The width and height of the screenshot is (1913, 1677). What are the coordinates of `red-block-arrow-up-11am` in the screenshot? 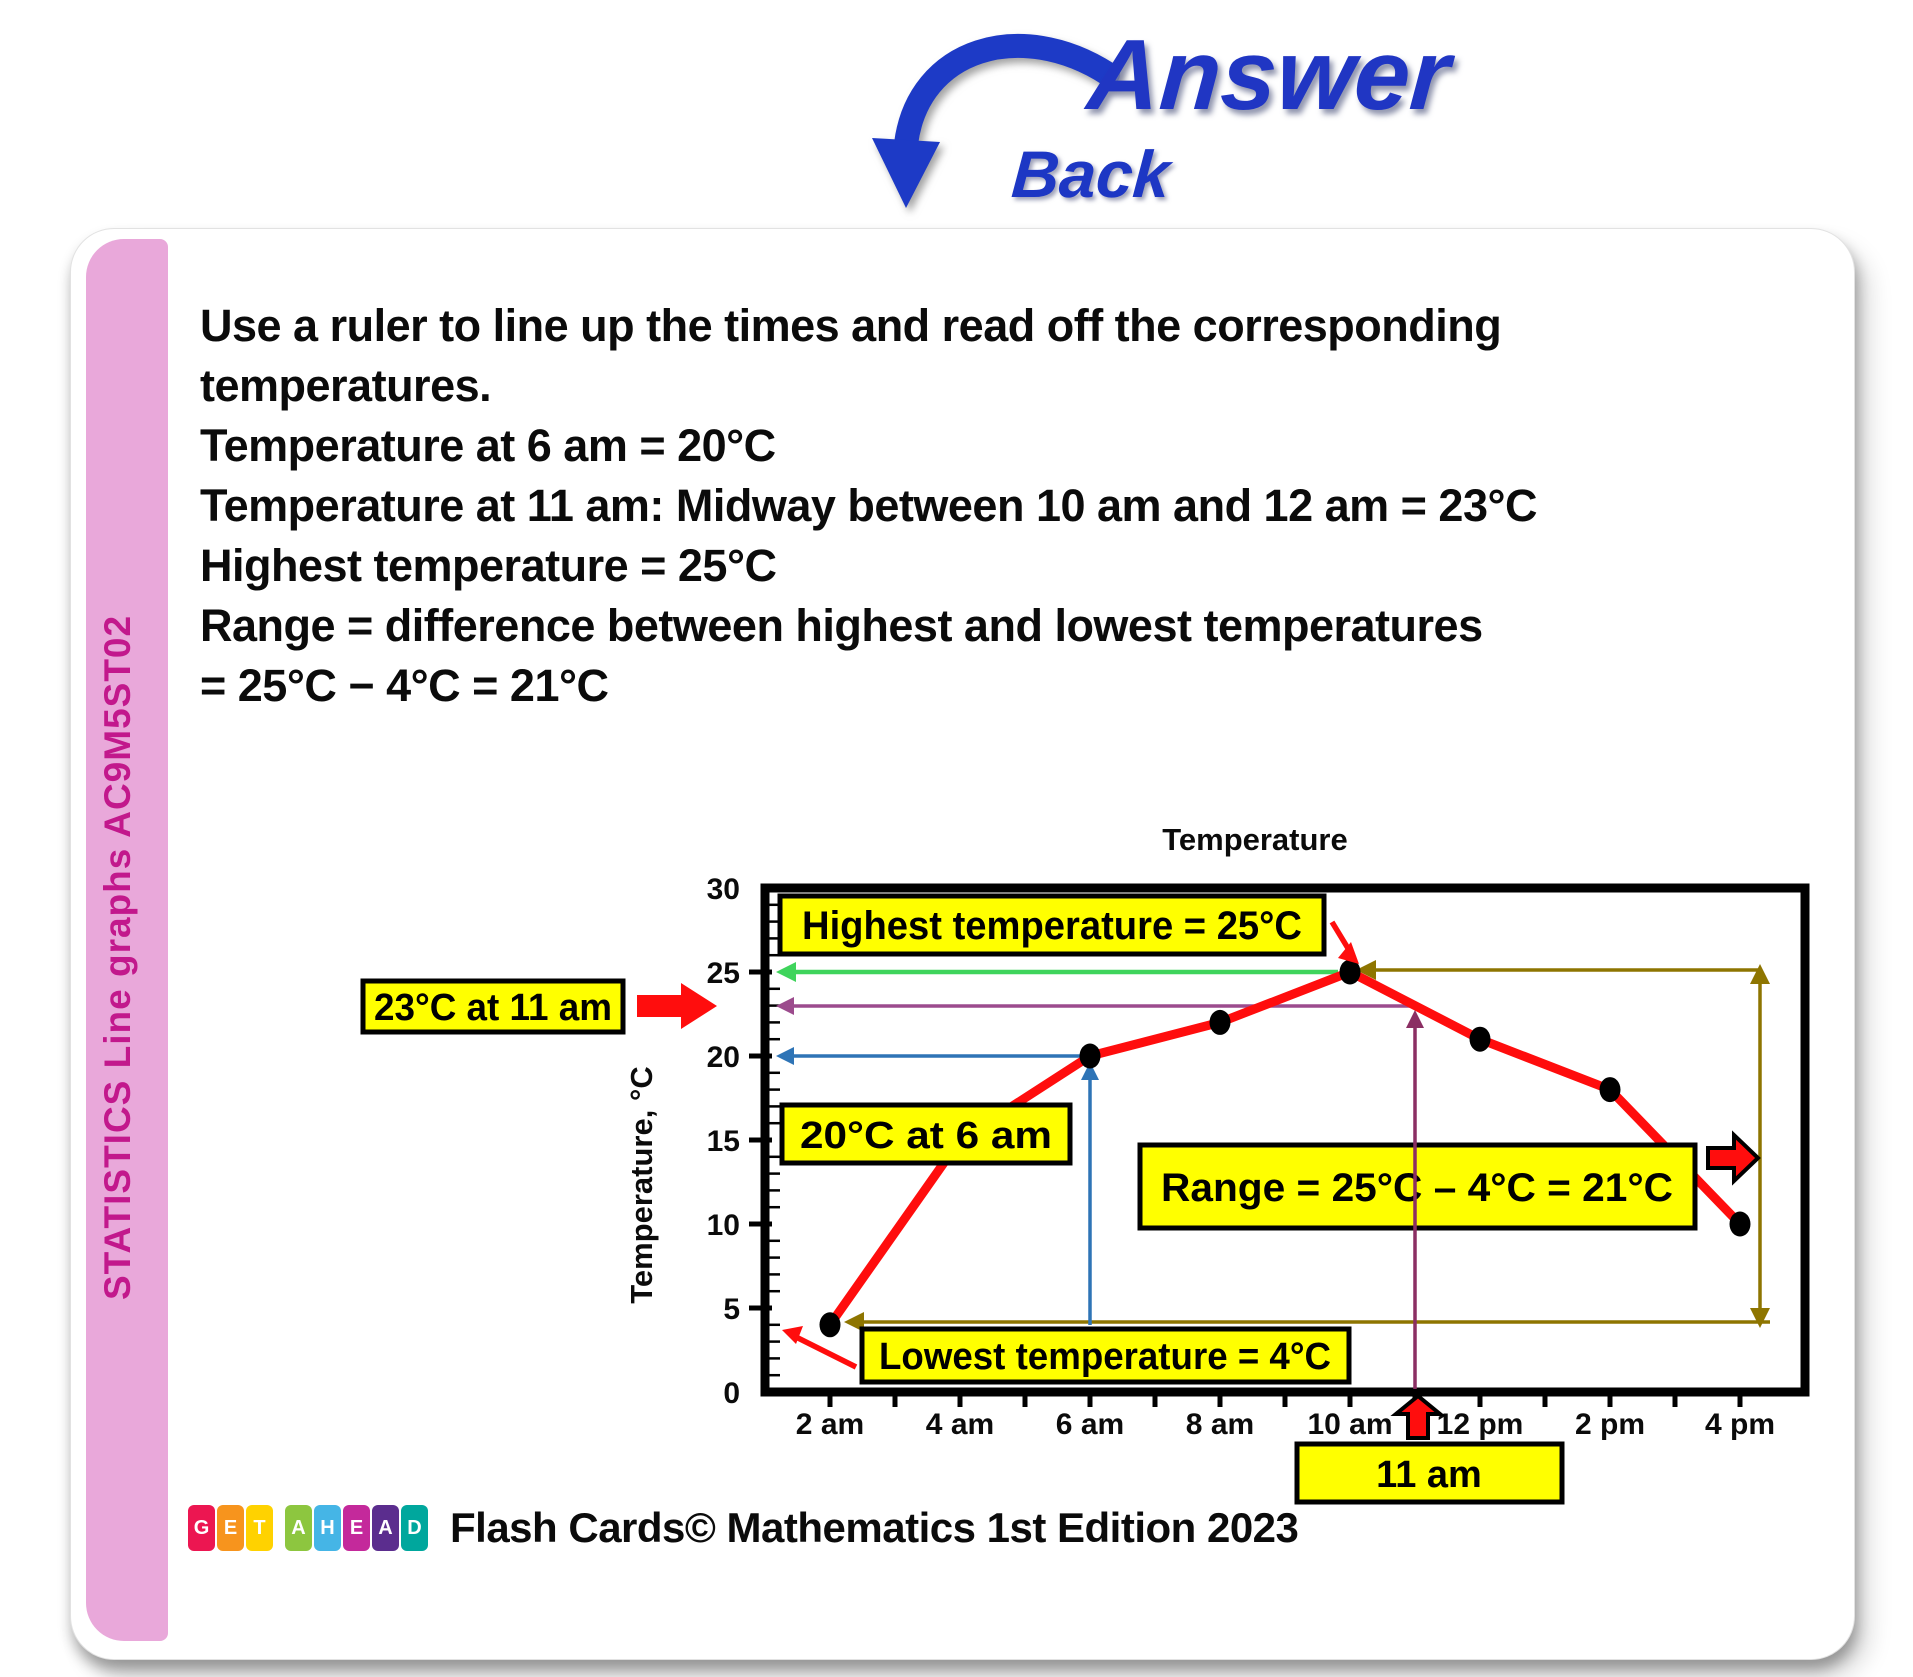 It's located at (1418, 1416).